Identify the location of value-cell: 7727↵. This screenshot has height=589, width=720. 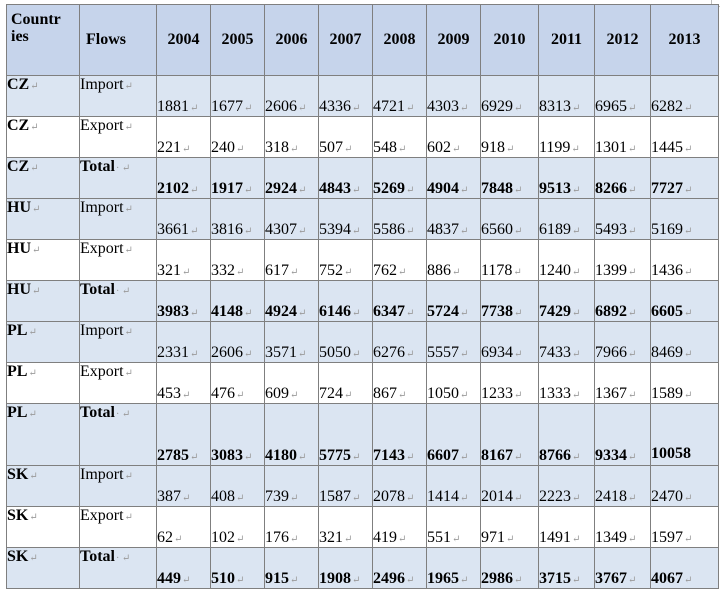
(684, 178).